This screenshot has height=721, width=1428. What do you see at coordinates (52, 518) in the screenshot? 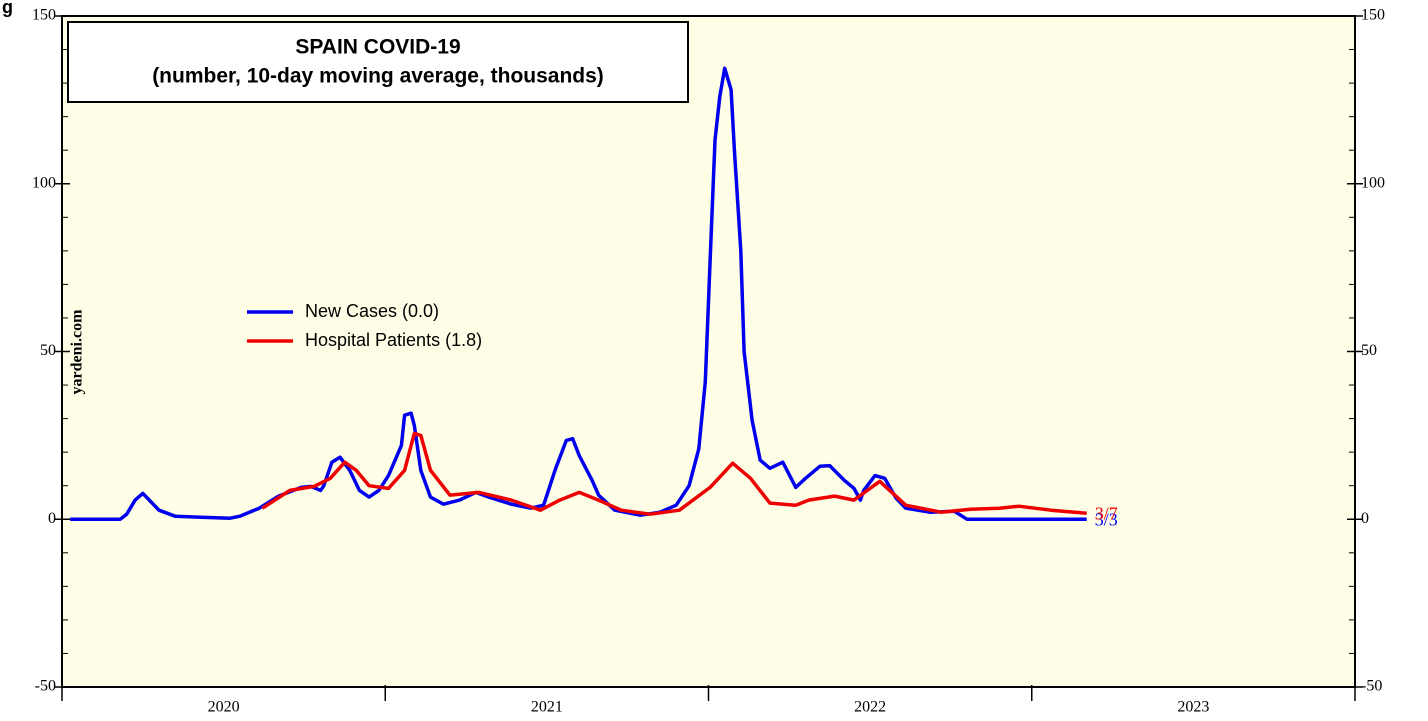
I see `y-tick-label: 0` at bounding box center [52, 518].